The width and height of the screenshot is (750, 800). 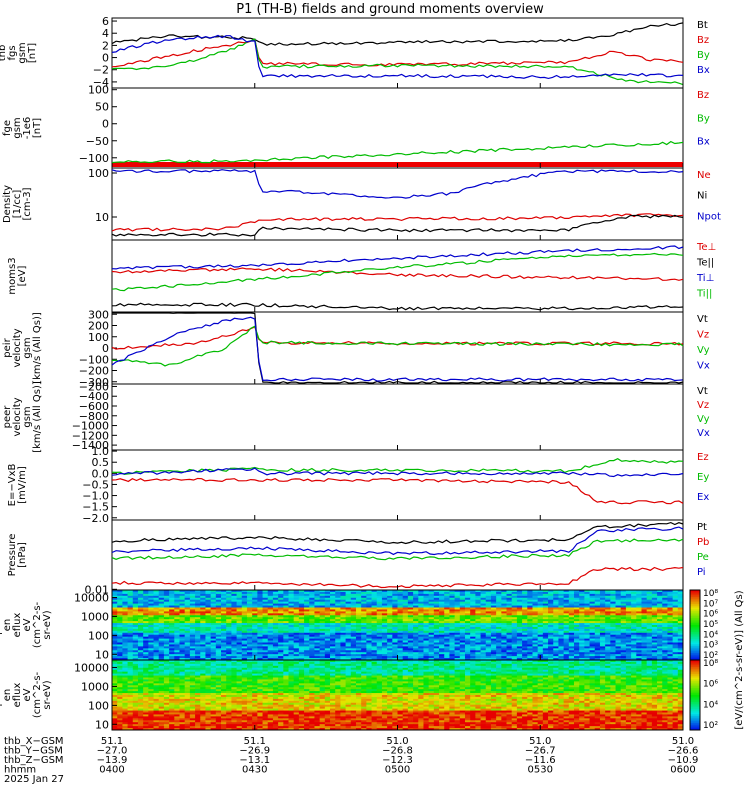 What do you see at coordinates (27, 416) in the screenshot?
I see `y-axis-label-line: gsm` at bounding box center [27, 416].